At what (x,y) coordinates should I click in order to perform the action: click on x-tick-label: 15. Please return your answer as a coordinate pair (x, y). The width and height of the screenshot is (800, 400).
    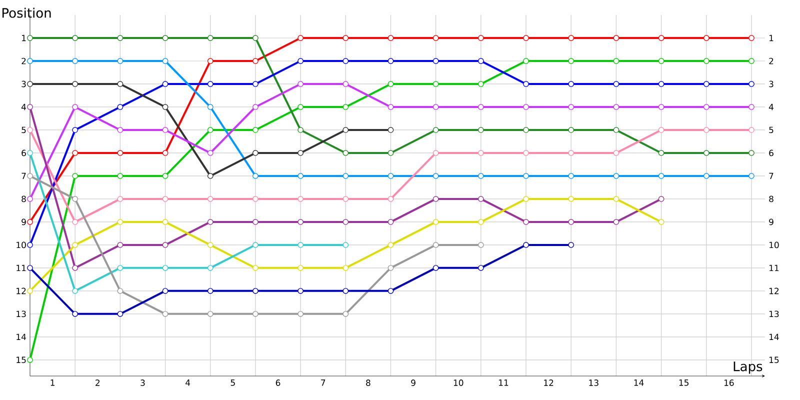
    Looking at the image, I should click on (683, 383).